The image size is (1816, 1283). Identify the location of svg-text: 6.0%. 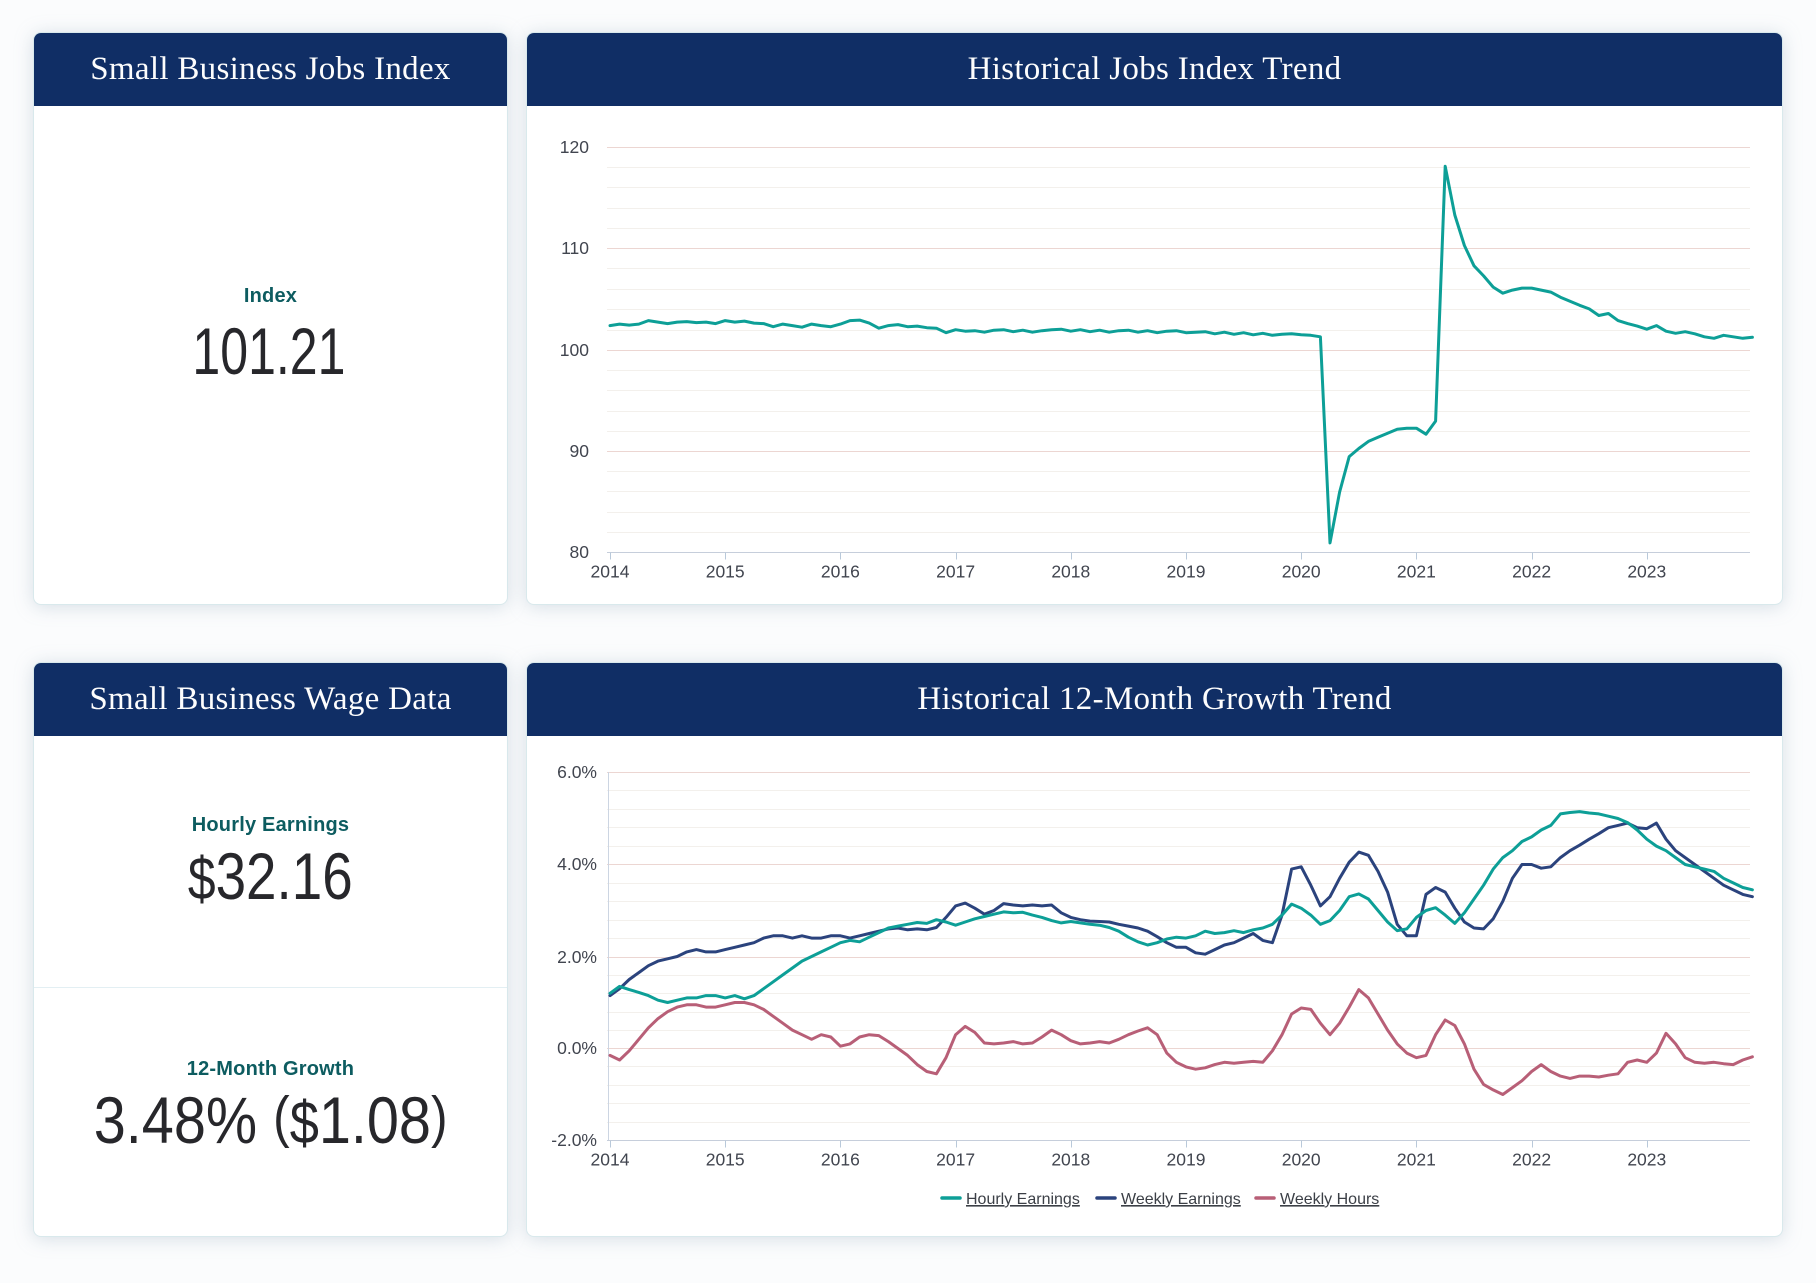
(577, 772).